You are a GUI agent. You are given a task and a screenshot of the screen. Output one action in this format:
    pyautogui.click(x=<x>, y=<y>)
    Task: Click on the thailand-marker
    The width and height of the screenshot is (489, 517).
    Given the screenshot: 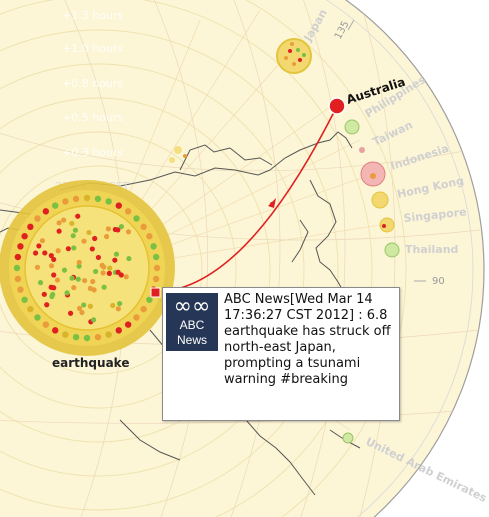 What is the action you would take?
    pyautogui.click(x=392, y=250)
    